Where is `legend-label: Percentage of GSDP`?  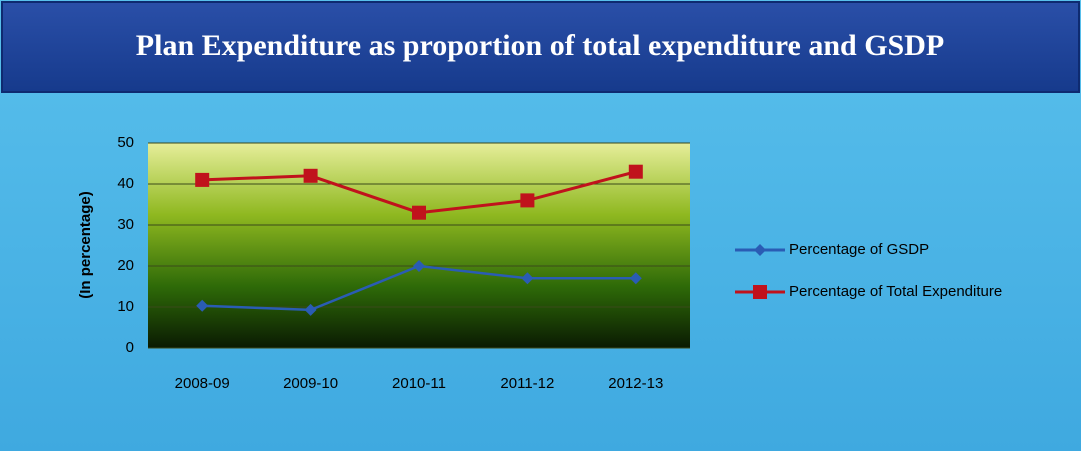 legend-label: Percentage of GSDP is located at coordinates (859, 249).